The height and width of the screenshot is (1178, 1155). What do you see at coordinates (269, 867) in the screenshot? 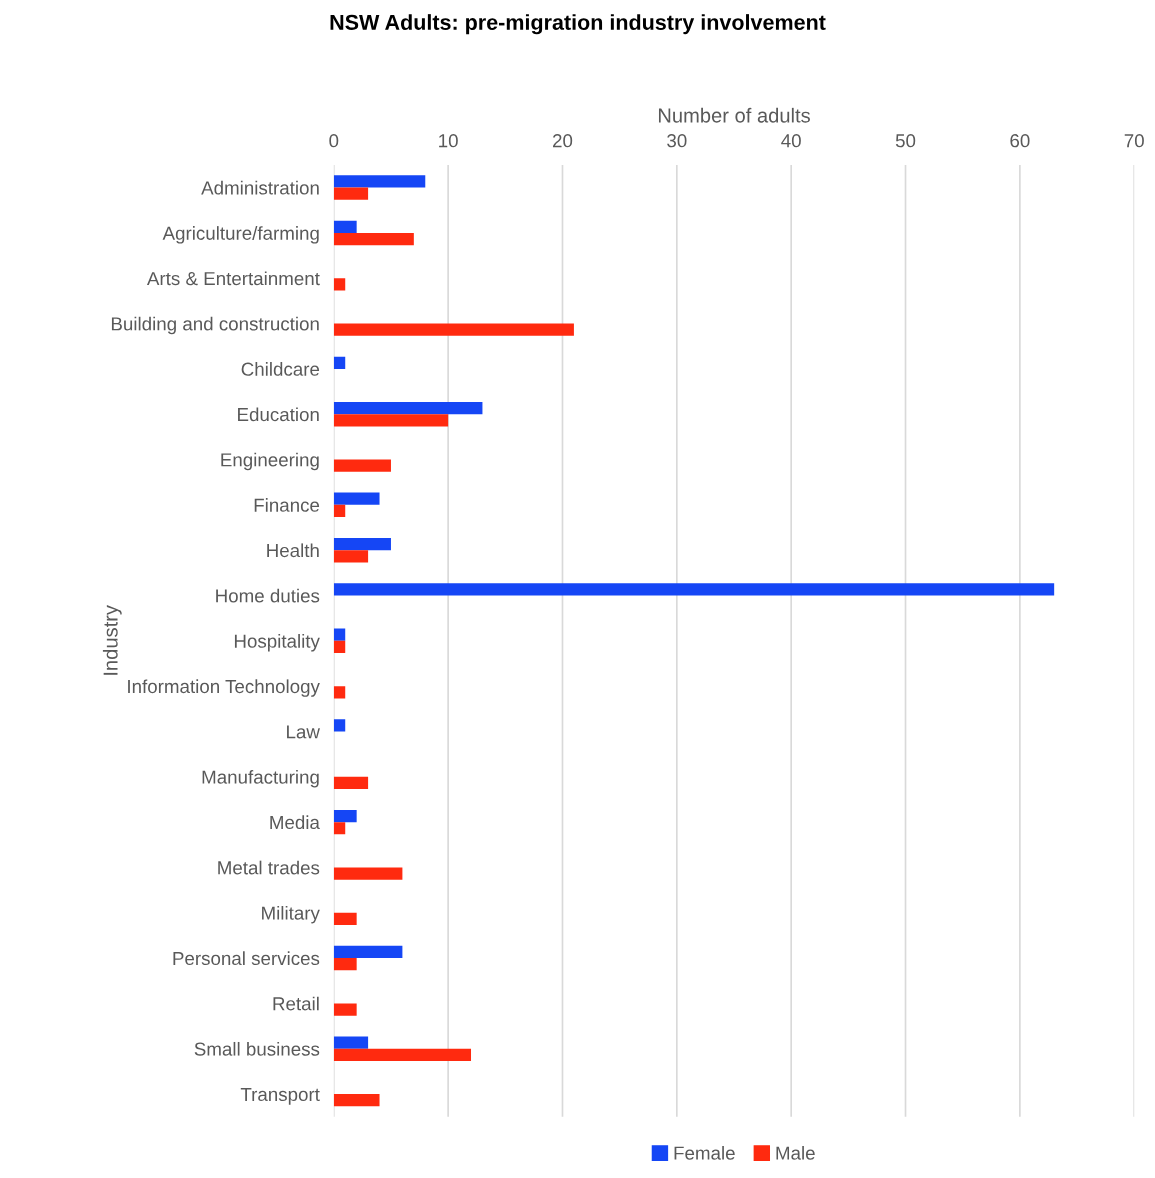
I see `y-tick-label: Metal trades` at bounding box center [269, 867].